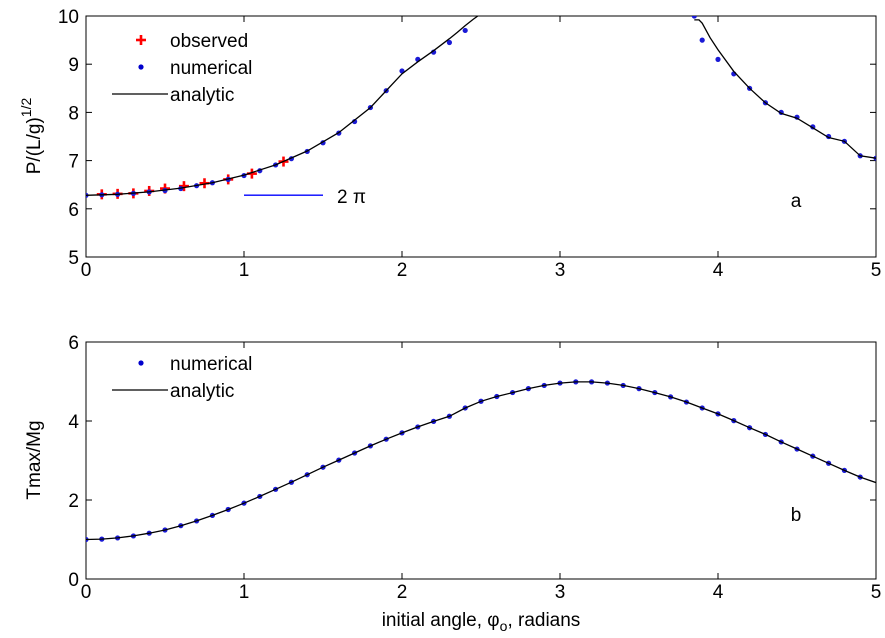 Image resolution: width=885 pixels, height=638 pixels. What do you see at coordinates (73, 65) in the screenshot?
I see `y-tick-label: 9` at bounding box center [73, 65].